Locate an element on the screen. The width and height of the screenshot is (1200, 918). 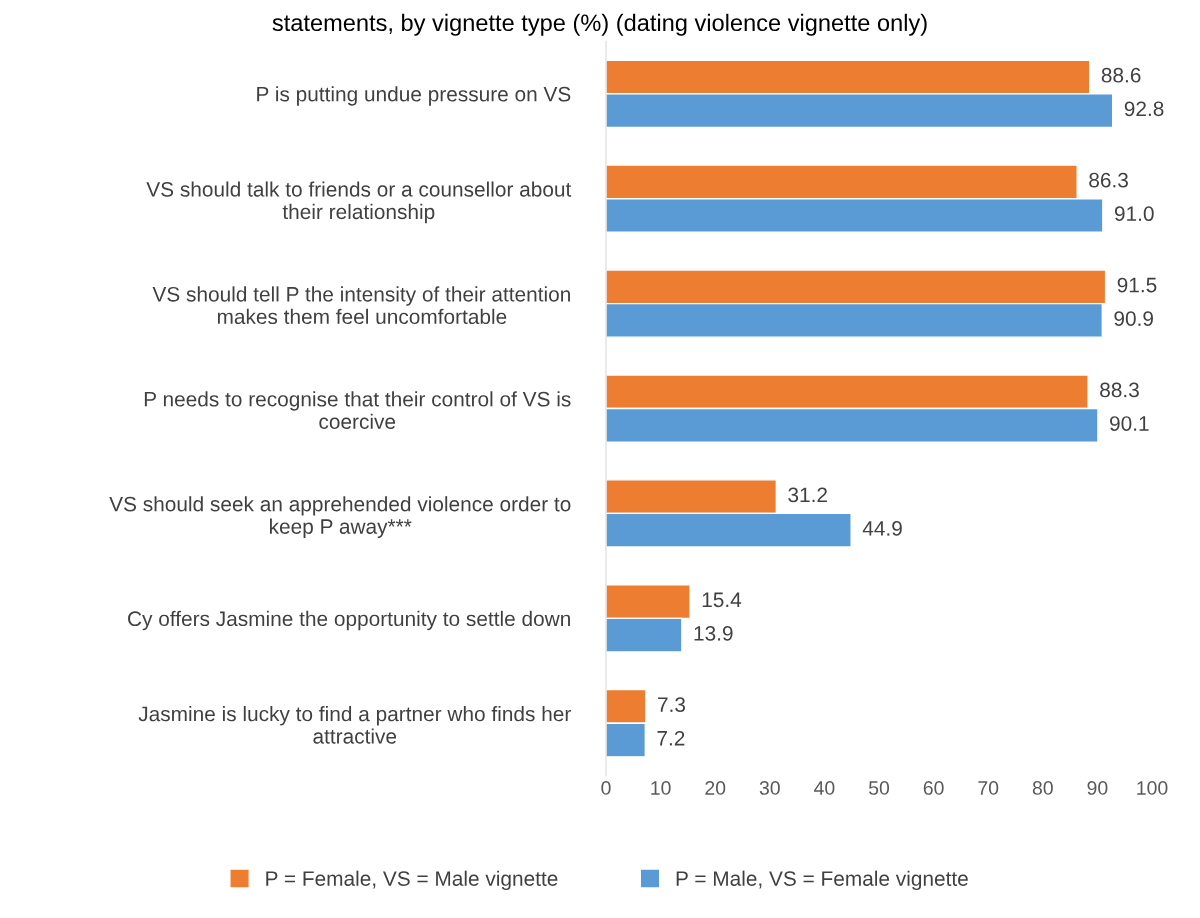
data-label: 15.4 is located at coordinates (722, 600).